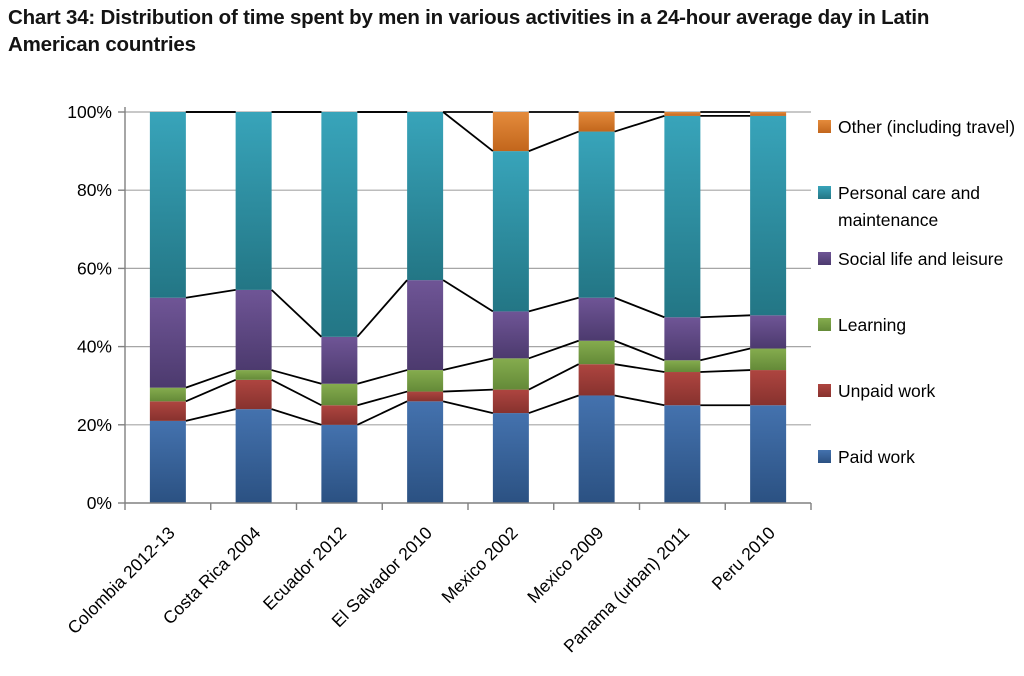 This screenshot has width=1024, height=676. What do you see at coordinates (824, 456) in the screenshot?
I see `legend-swatch-paid-work` at bounding box center [824, 456].